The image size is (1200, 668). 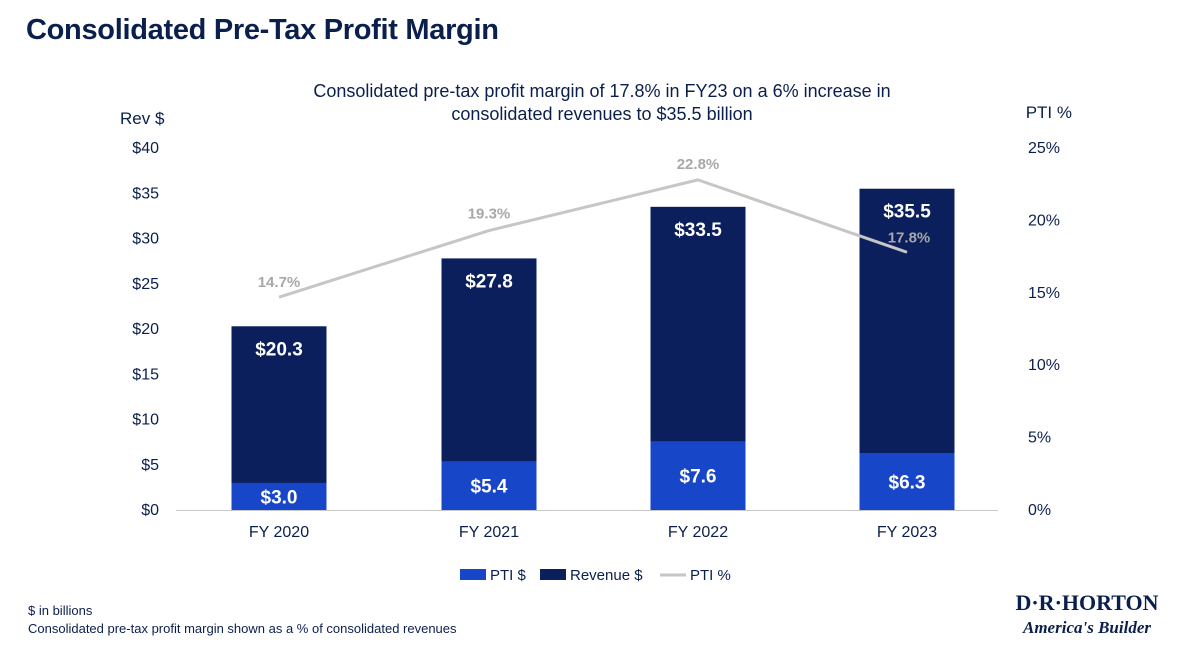 What do you see at coordinates (145, 239) in the screenshot?
I see `y-tick-left: $30` at bounding box center [145, 239].